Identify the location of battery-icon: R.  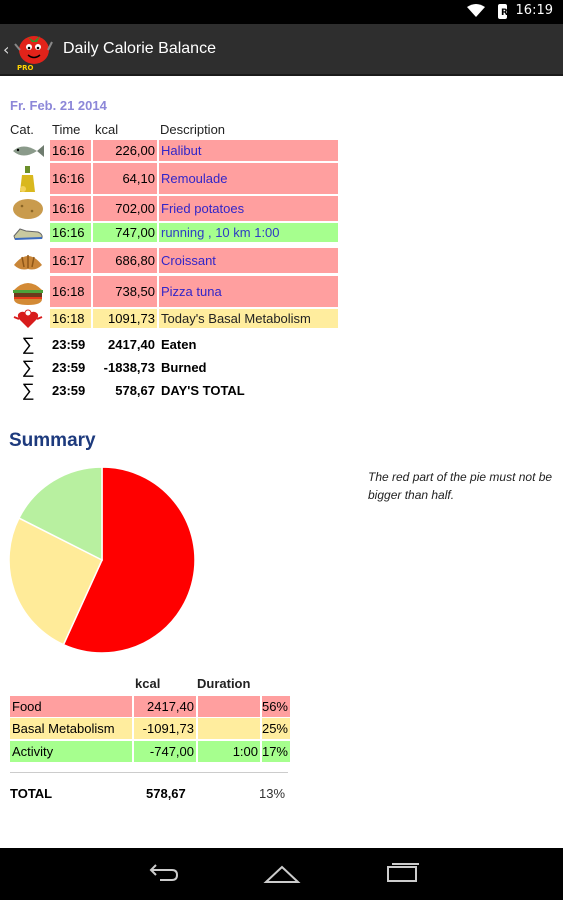
(503, 11).